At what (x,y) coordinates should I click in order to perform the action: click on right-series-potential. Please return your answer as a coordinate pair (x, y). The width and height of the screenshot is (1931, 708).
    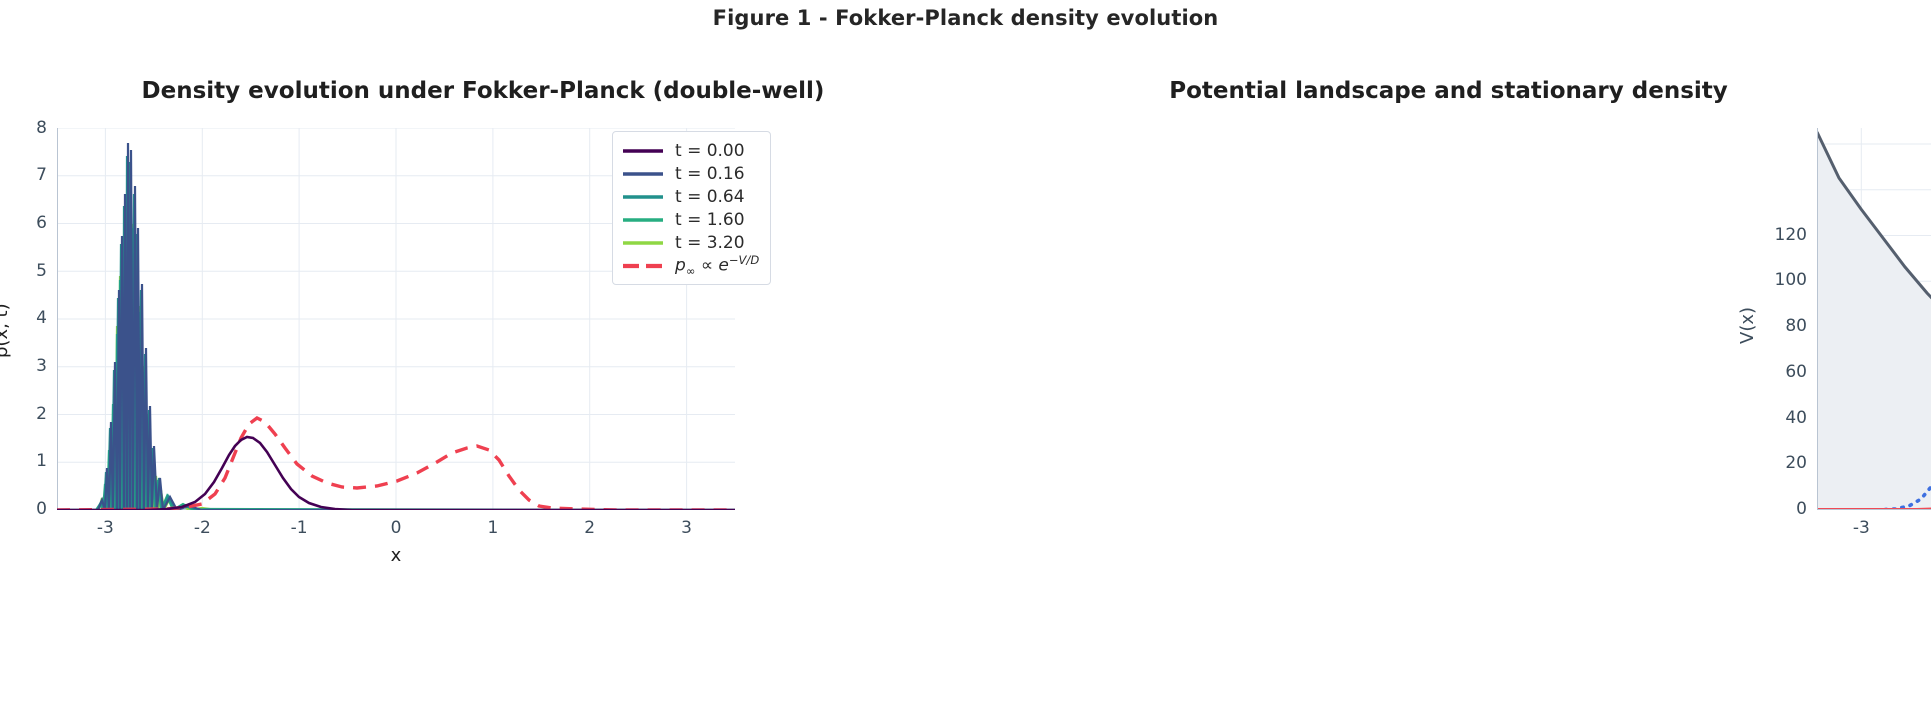
    Looking at the image, I should click on (1874, 215).